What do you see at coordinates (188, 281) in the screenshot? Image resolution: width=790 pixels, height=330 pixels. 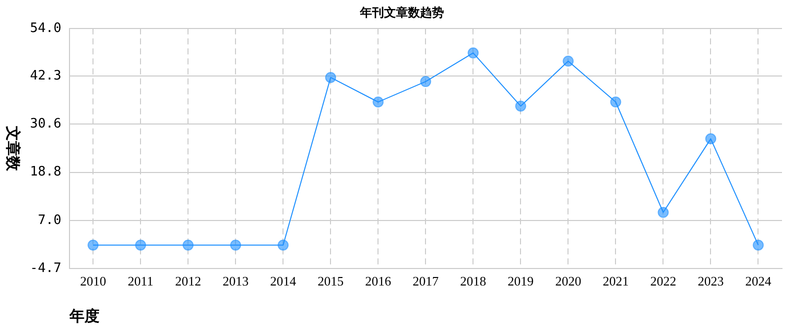 I see `x-tick-label: 2012` at bounding box center [188, 281].